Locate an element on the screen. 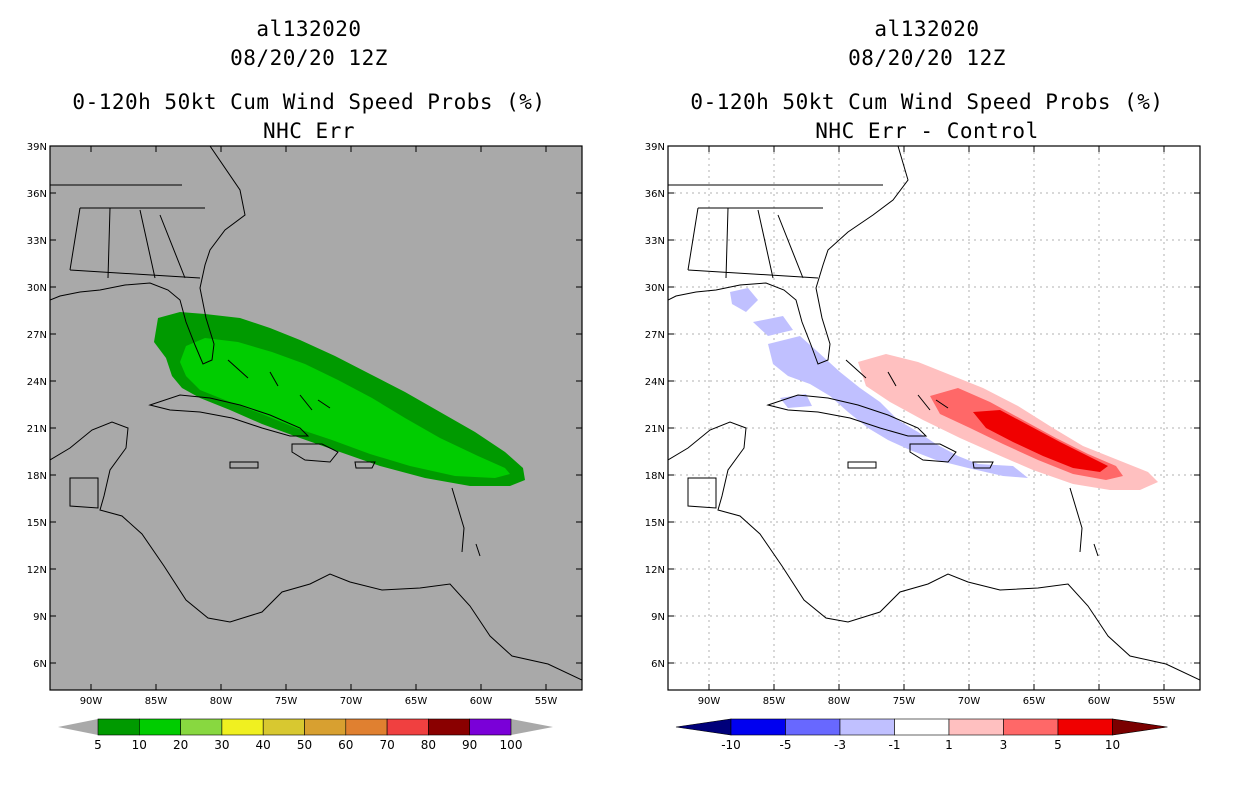 This screenshot has width=1236, height=800. colorbar-label: 50 is located at coordinates (304, 745).